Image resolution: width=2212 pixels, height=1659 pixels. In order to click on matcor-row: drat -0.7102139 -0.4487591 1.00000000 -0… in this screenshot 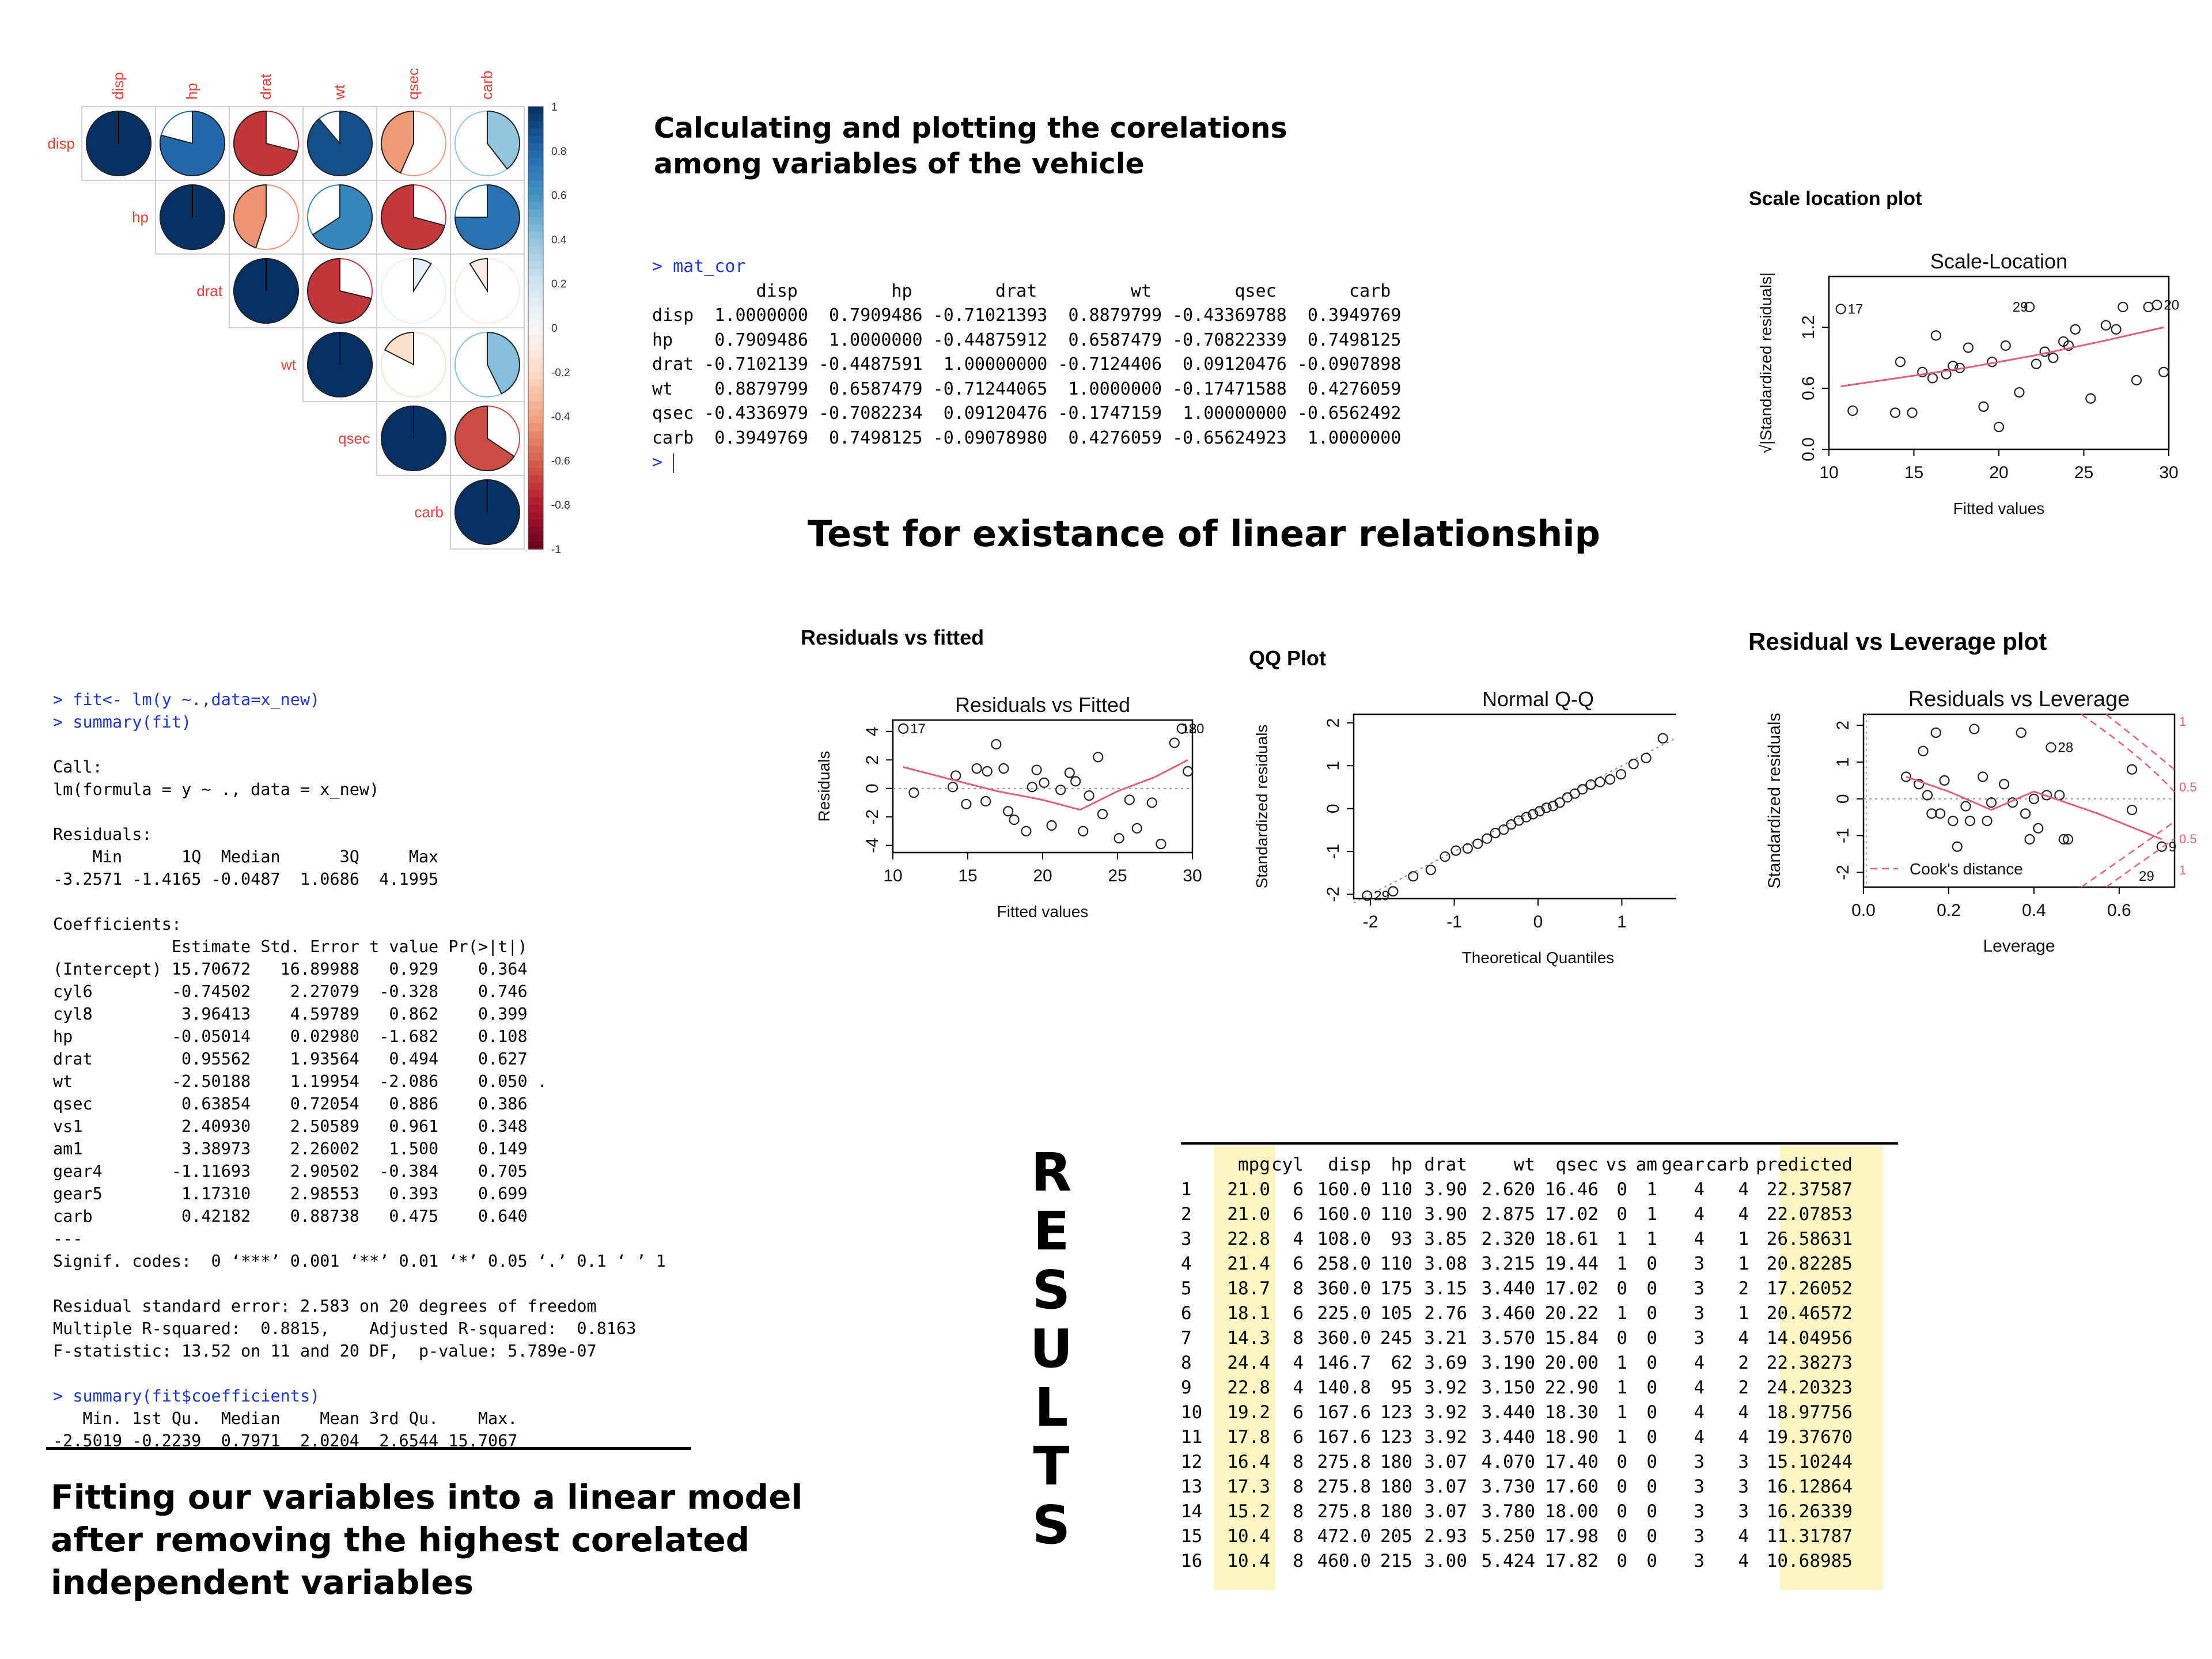, I will do `click(1027, 364)`.